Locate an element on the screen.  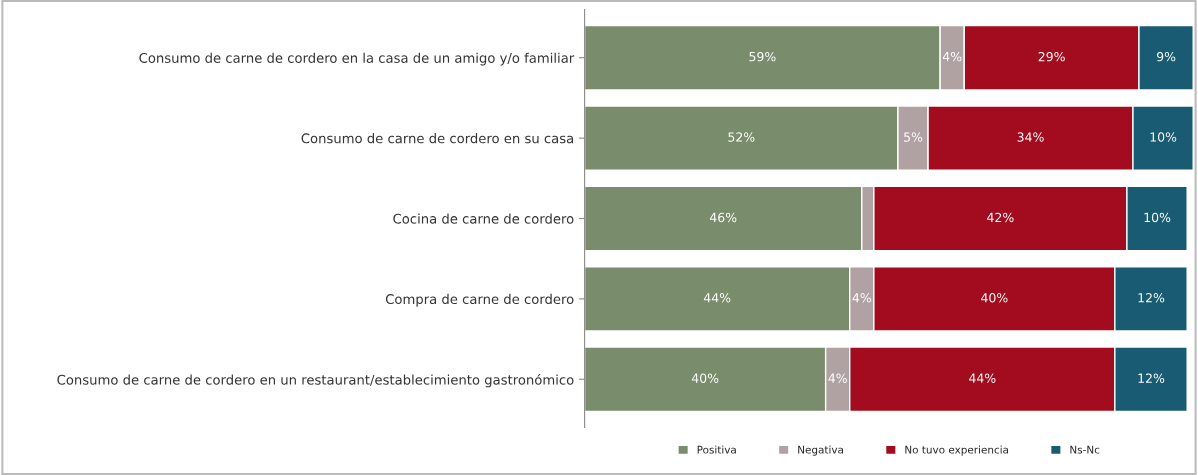
legend-label: No tuvo experiencia is located at coordinates (957, 450).